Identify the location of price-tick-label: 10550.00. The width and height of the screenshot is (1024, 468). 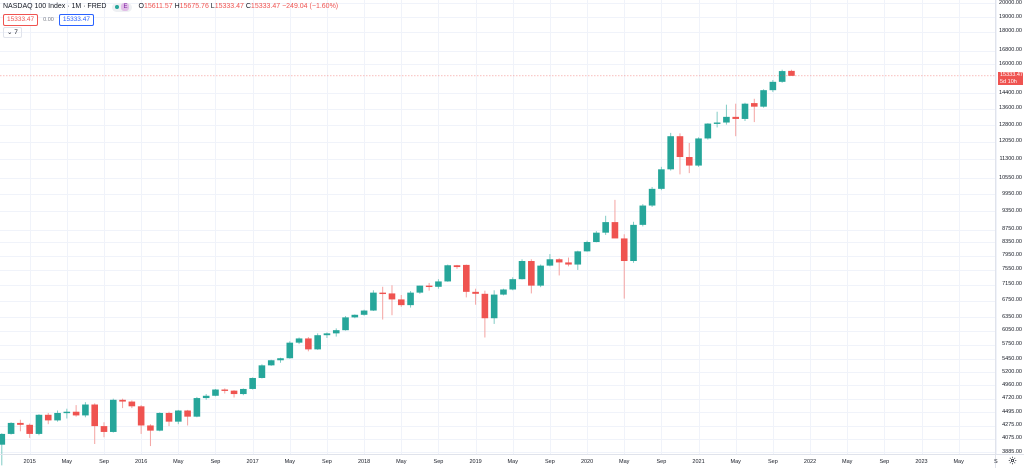
(1010, 177).